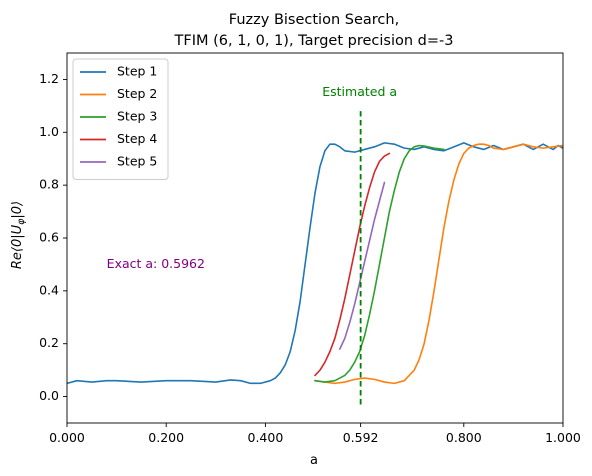  Describe the element at coordinates (137, 138) in the screenshot. I see `legend-label: Step 4` at that location.